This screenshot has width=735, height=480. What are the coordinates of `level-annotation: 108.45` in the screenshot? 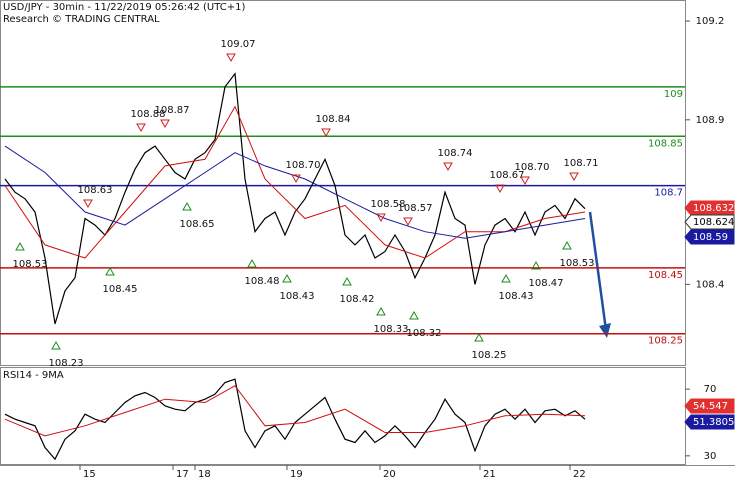 It's located at (120, 289).